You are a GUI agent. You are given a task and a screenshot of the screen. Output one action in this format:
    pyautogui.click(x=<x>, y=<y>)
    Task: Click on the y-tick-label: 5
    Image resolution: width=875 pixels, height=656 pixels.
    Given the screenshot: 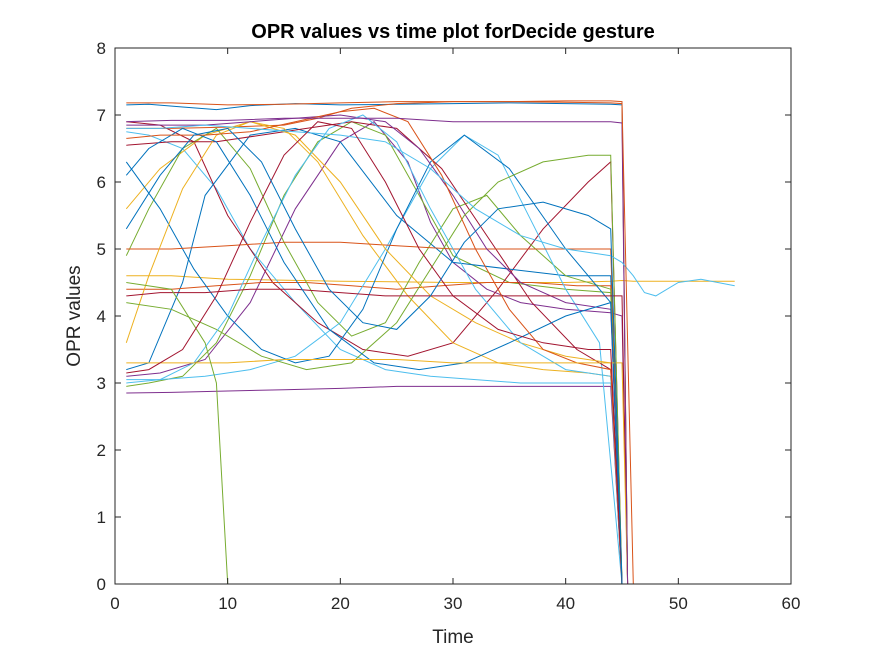 What is the action you would take?
    pyautogui.click(x=101, y=249)
    